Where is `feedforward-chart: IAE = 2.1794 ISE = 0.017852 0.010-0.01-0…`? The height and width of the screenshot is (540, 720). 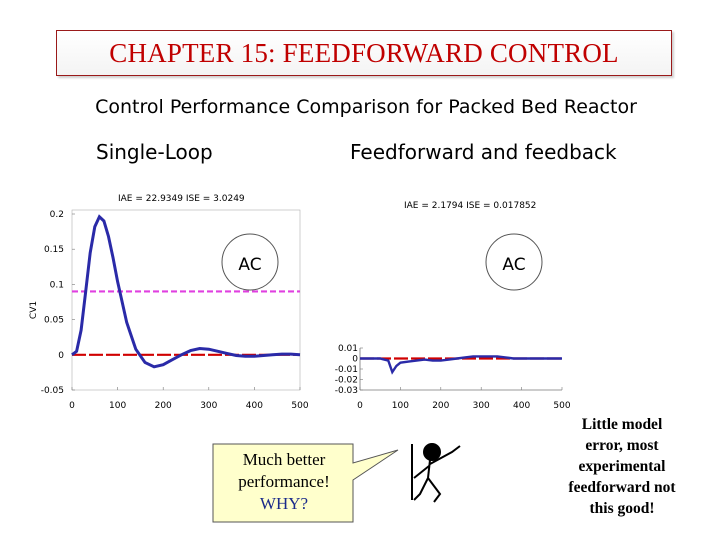
feedforward-chart: IAE = 2.1794 ISE = 0.017852 0.010-0.01-0… is located at coordinates (453, 306).